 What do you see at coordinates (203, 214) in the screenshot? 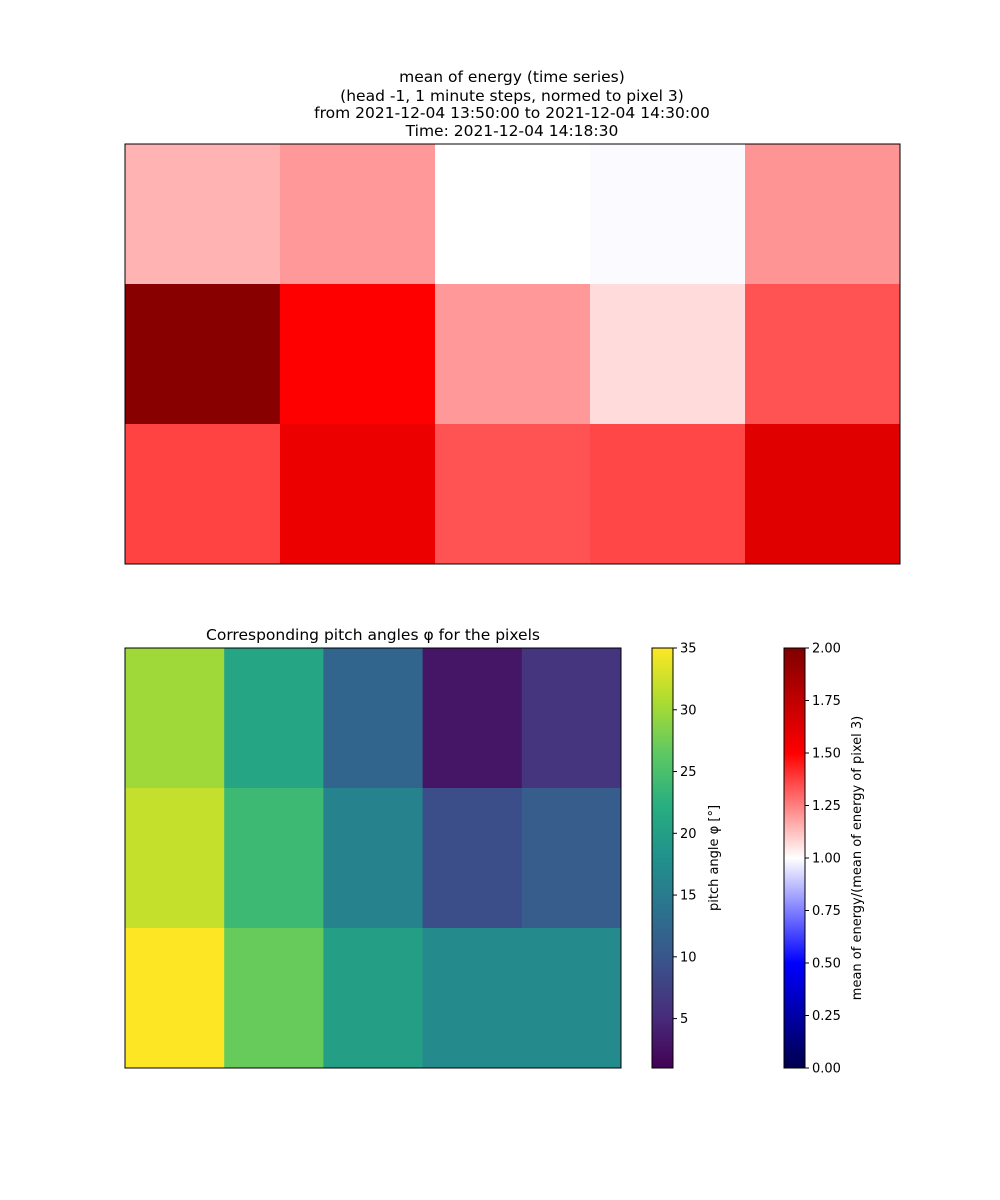
I see `energy-cell-r0-c0` at bounding box center [203, 214].